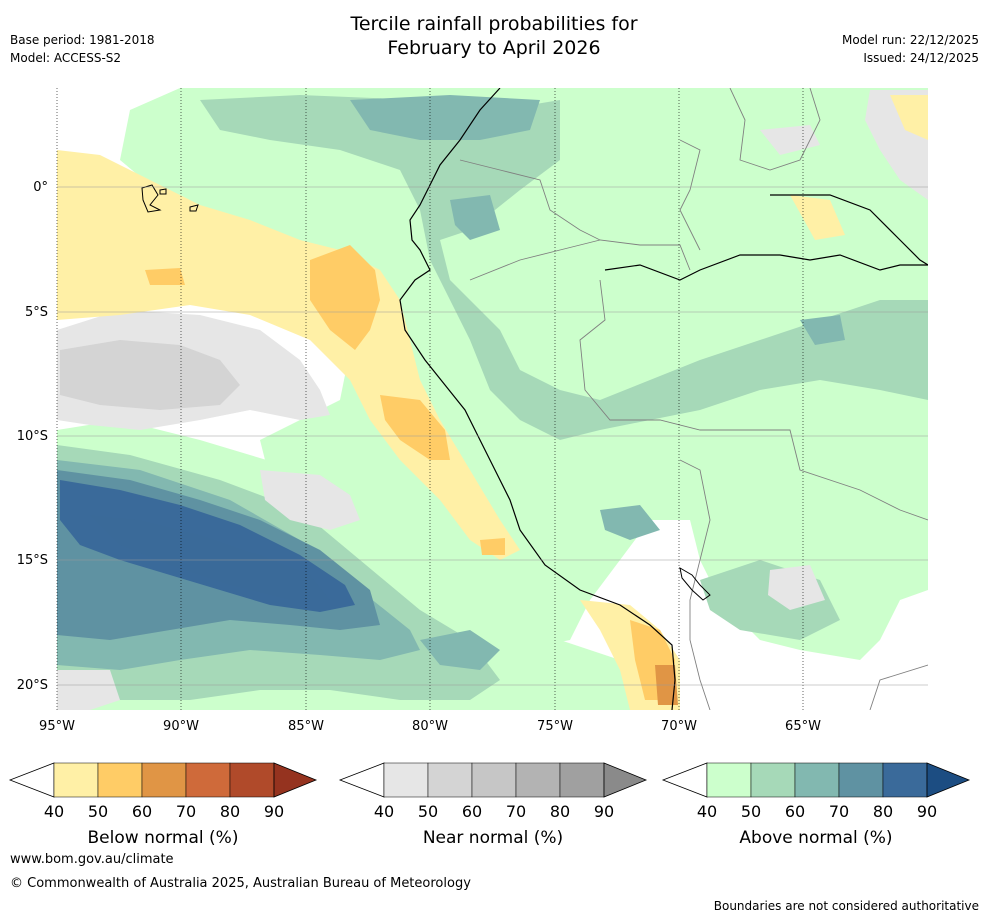 This screenshot has height=919, width=988. Describe the element at coordinates (921, 58) in the screenshot. I see `issued-date: Issued: 24/12/2025` at that location.